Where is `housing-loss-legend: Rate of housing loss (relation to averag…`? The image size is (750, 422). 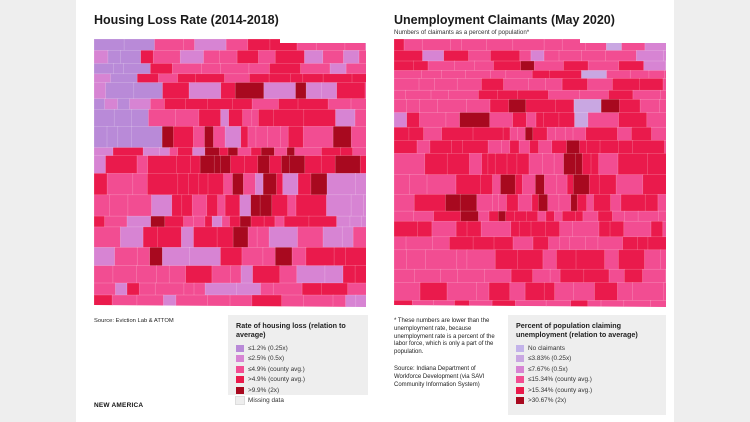 housing-loss-legend: Rate of housing loss (relation to averag… is located at coordinates (298, 360).